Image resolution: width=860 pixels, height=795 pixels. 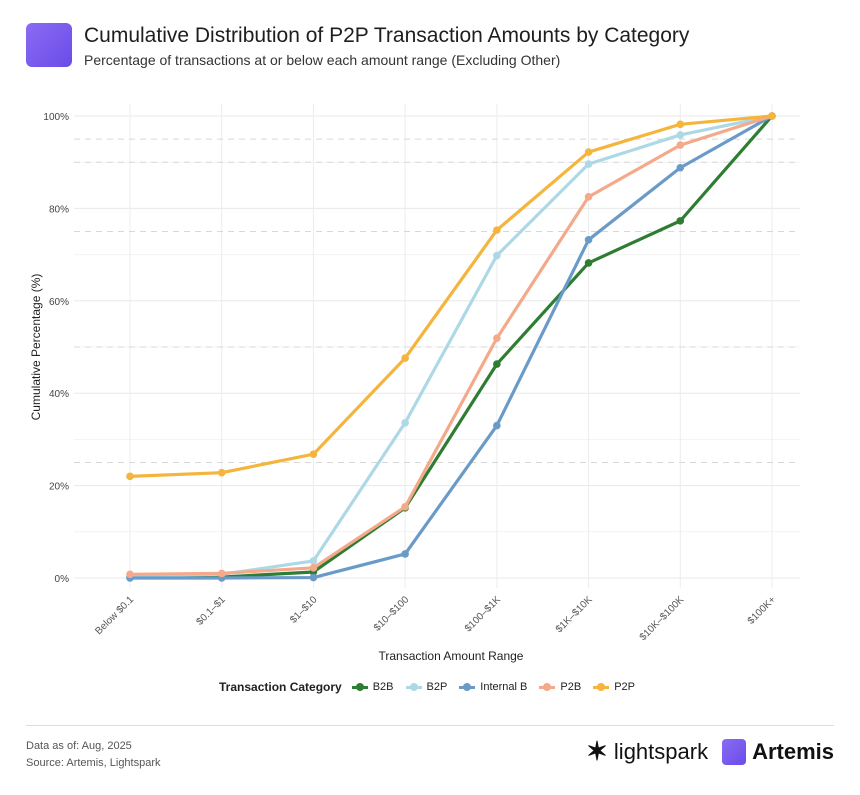 What do you see at coordinates (392, 614) in the screenshot?
I see `x-tick-label: $10–$100` at bounding box center [392, 614].